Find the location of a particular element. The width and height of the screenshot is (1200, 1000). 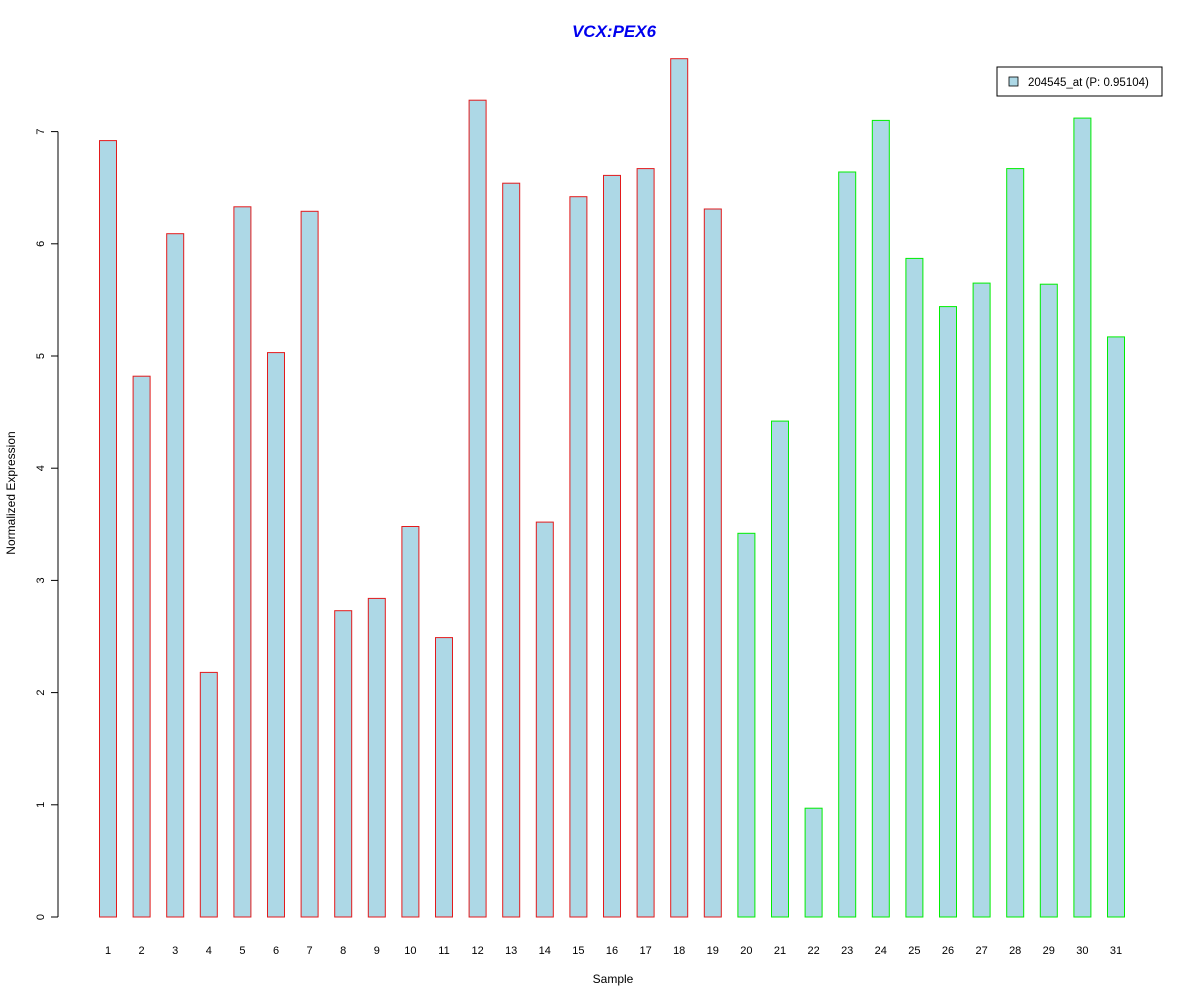

x-tick-label: 26 is located at coordinates (948, 951).